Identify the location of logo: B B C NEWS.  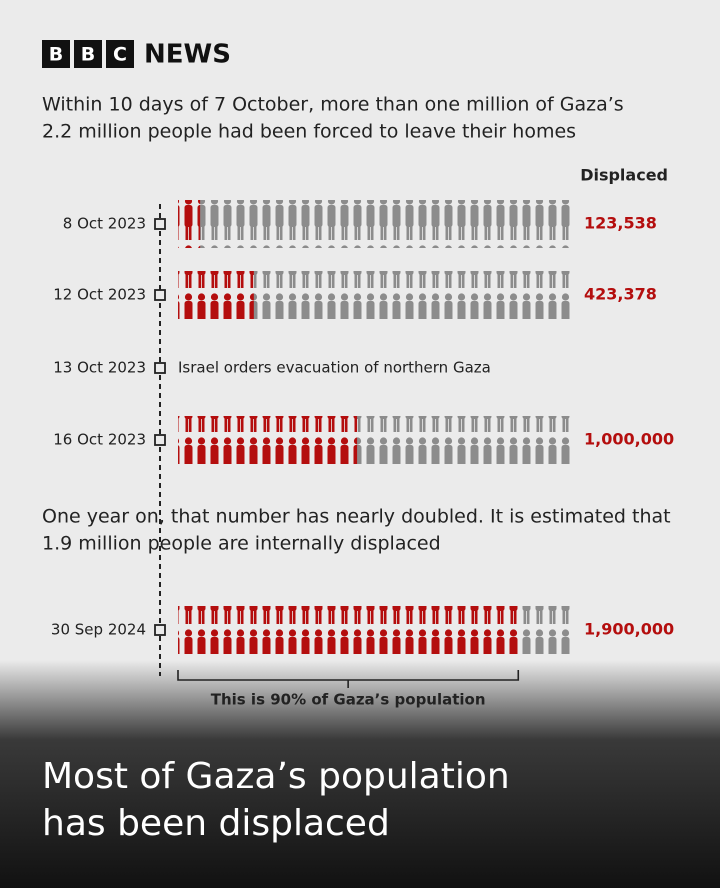
(136, 55).